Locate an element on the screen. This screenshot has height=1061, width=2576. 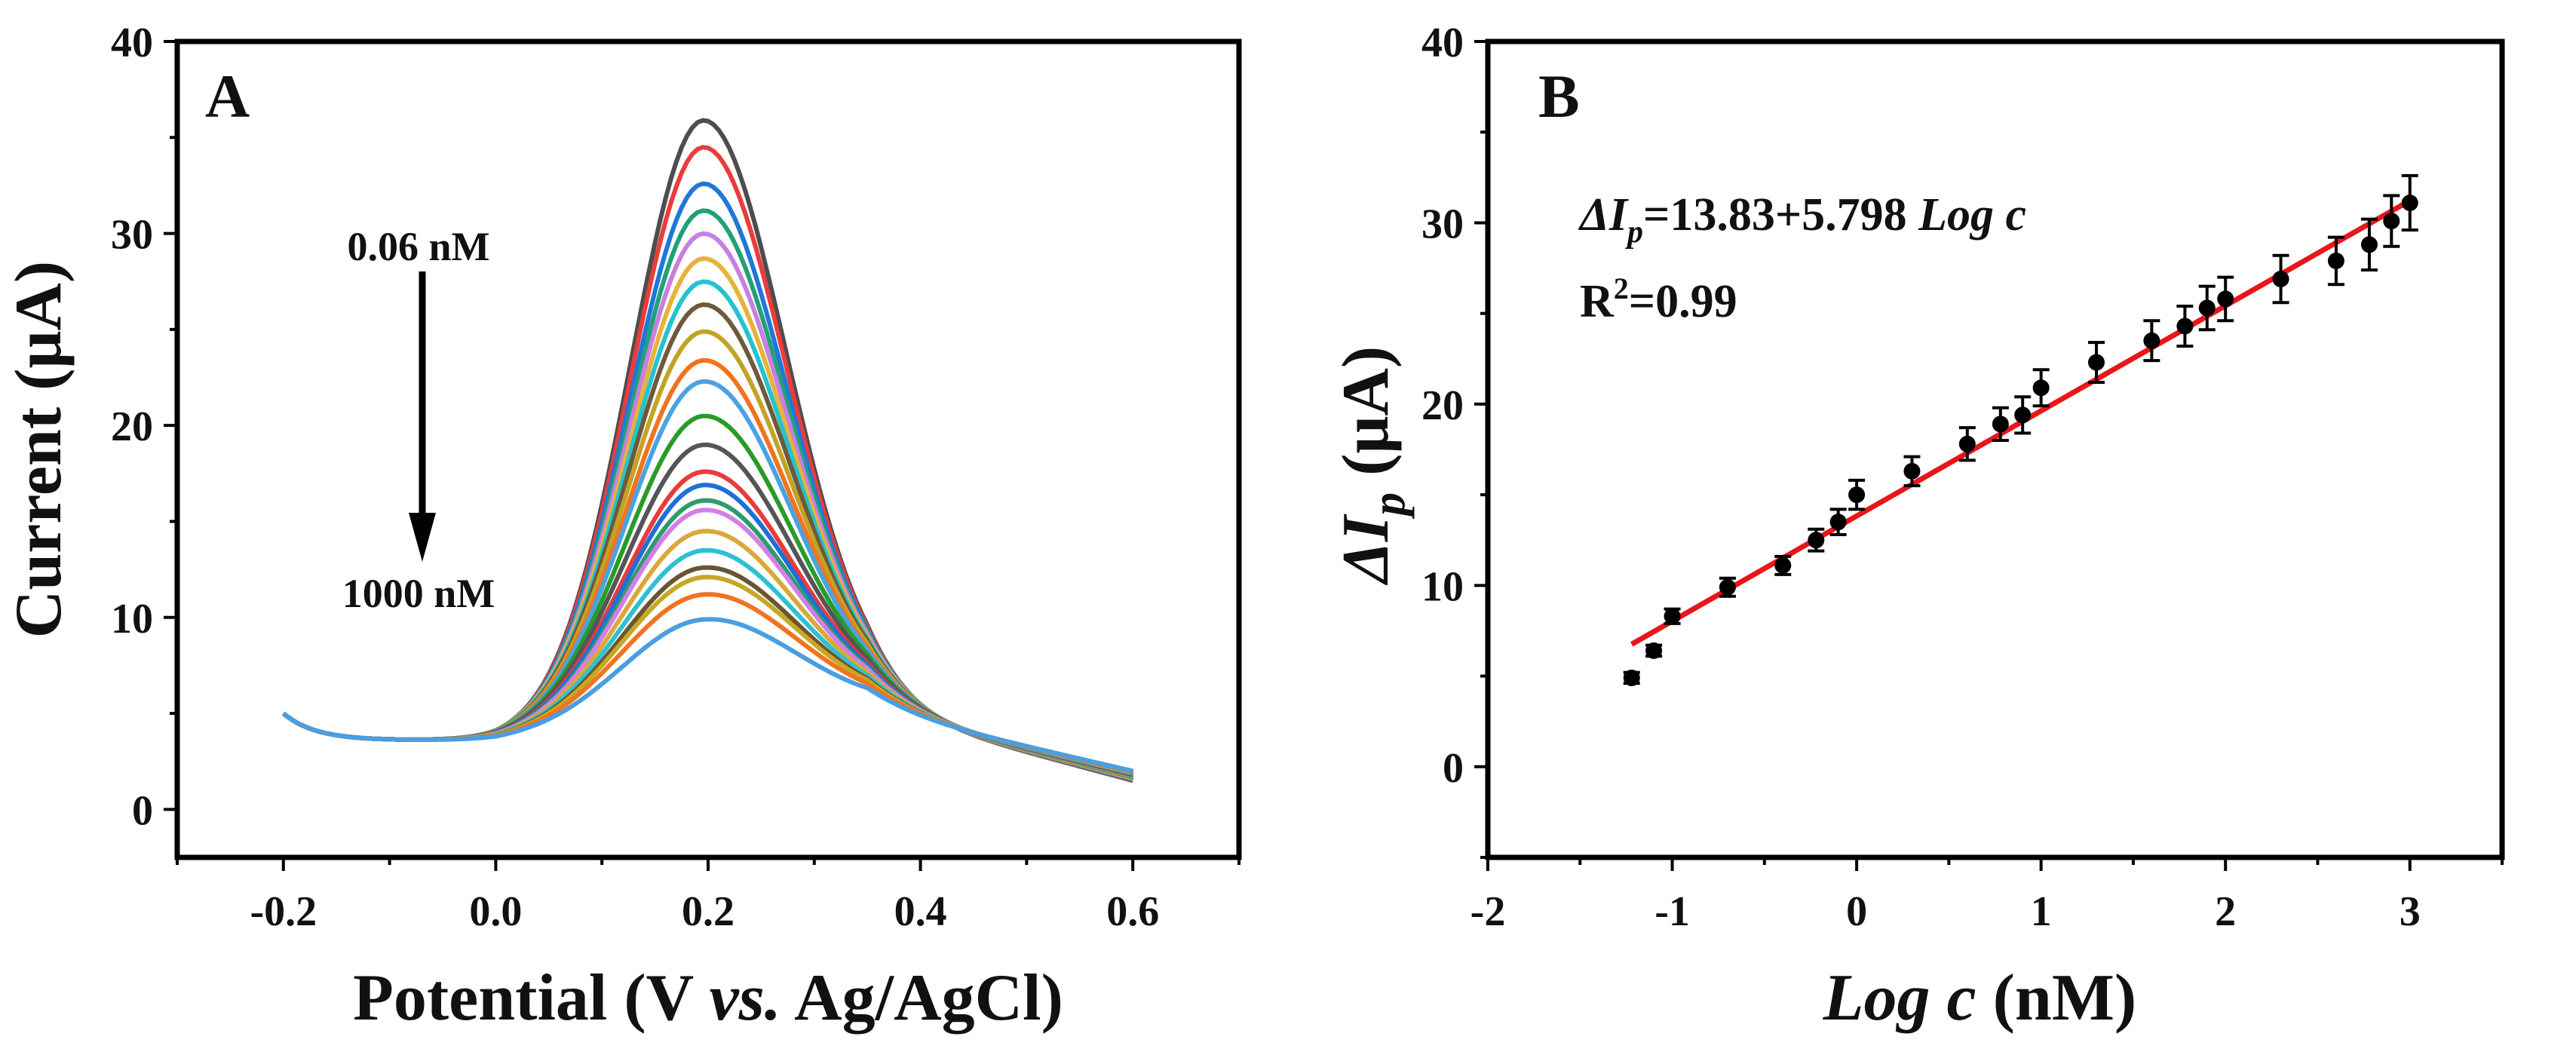
arrow-top-label: 0.06 nM is located at coordinates (419, 246).